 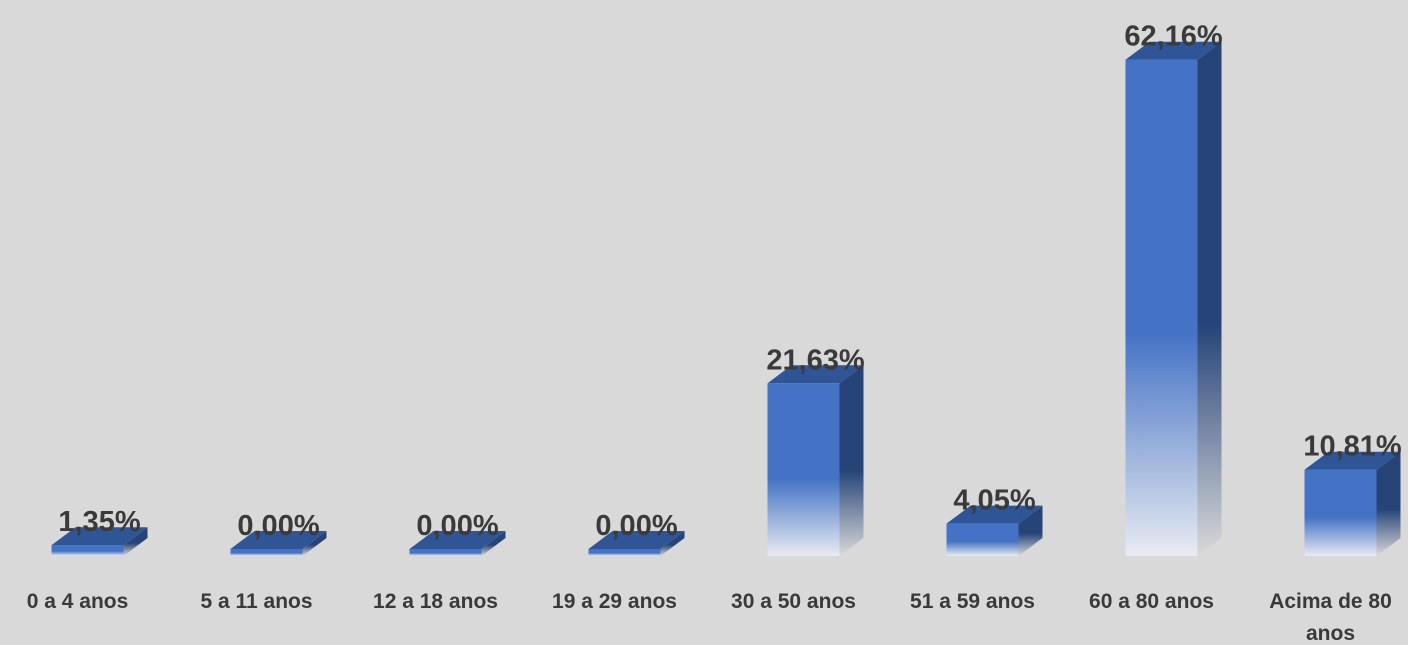 I want to click on category-label: 30 a 50 anos, so click(x=793, y=601).